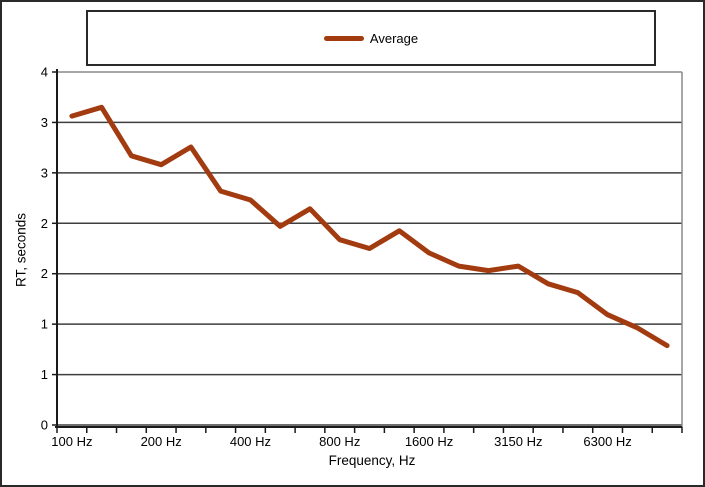 The height and width of the screenshot is (487, 705). Describe the element at coordinates (339, 441) in the screenshot. I see `x-tick-label: 800 Hz` at that location.